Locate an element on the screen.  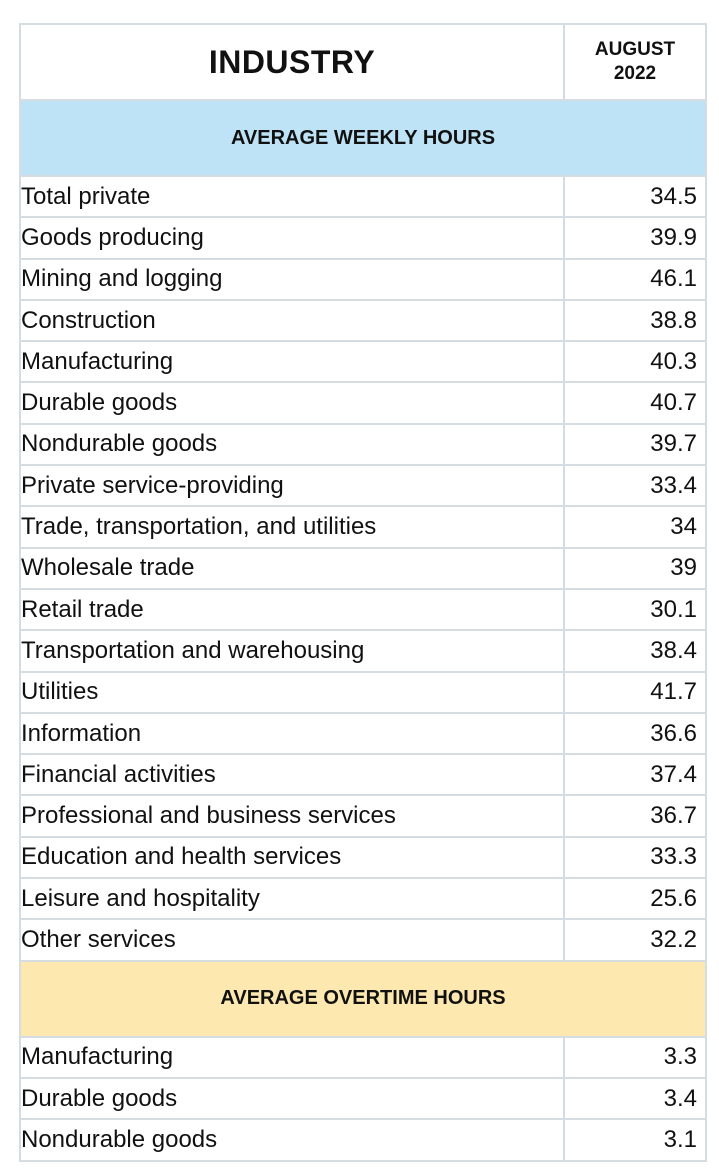
table-row: Nondurable goods 3.1 is located at coordinates (363, 1140).